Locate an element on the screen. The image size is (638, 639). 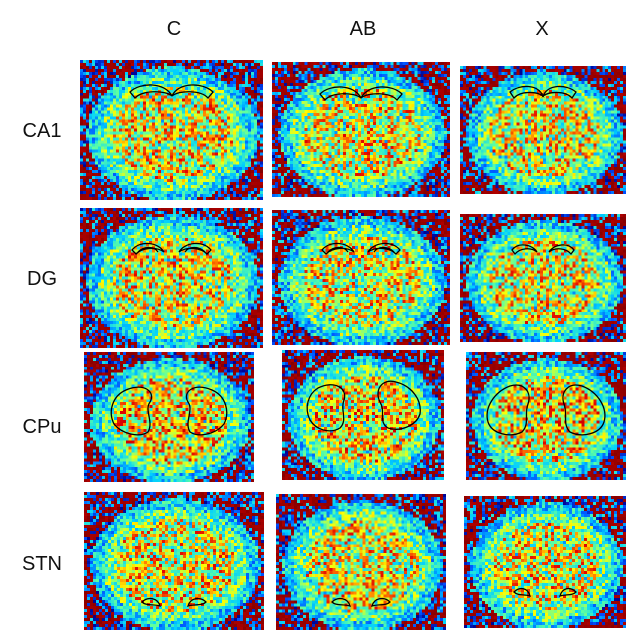
brain-slice-dg-x is located at coordinates (543, 278).